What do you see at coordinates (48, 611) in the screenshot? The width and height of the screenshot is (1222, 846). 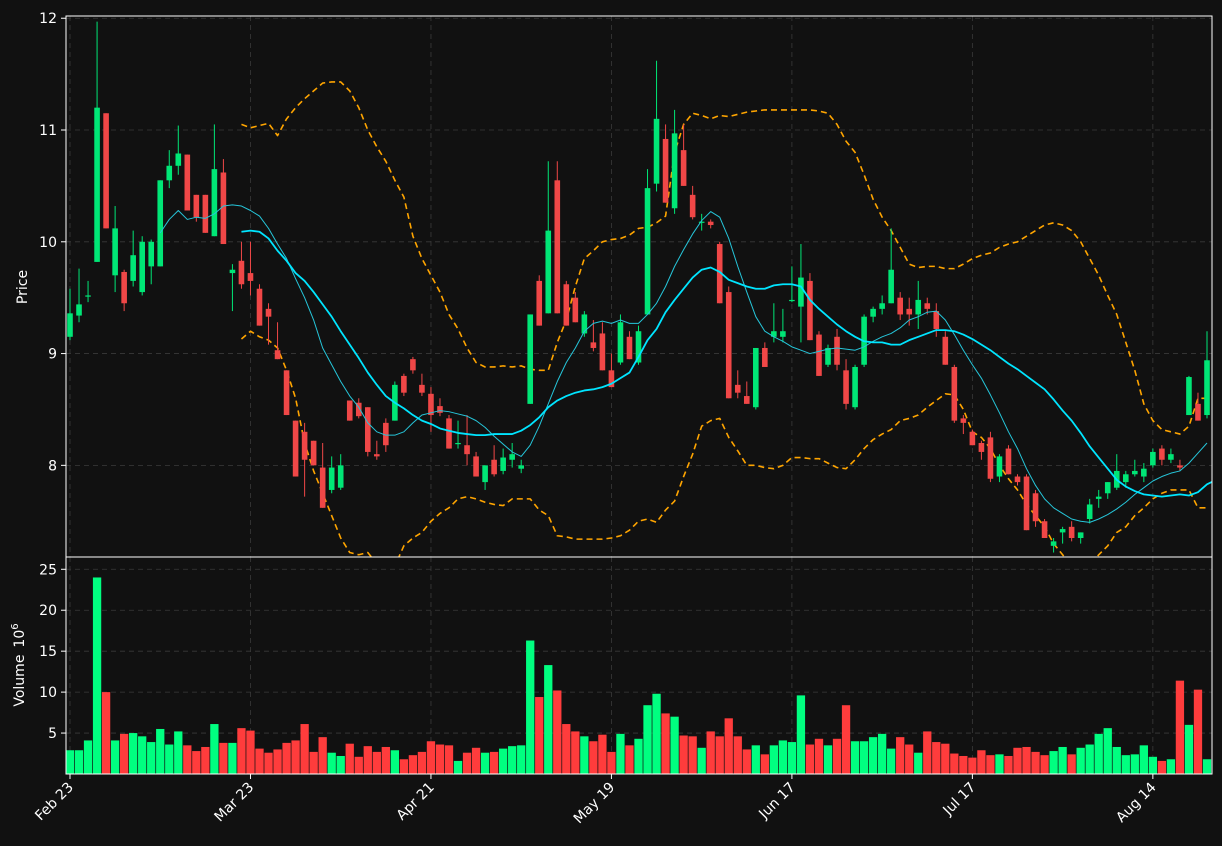 I see `volume-tick-label: 20` at bounding box center [48, 611].